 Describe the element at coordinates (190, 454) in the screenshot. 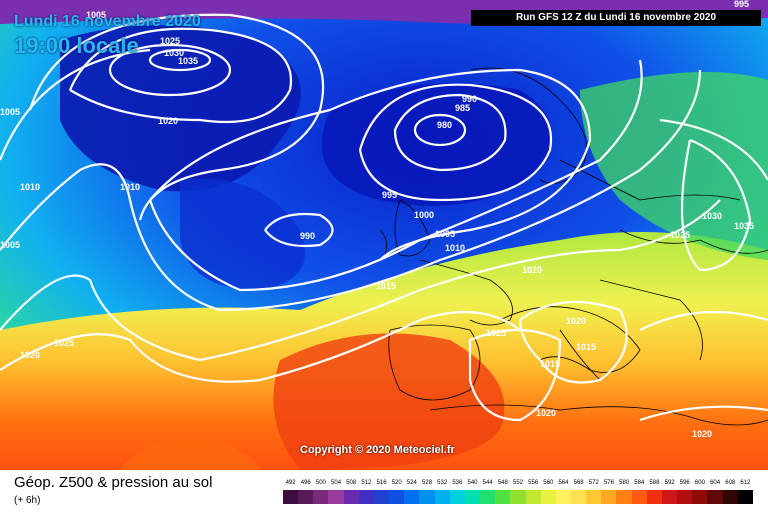

I see `south-orange` at that location.